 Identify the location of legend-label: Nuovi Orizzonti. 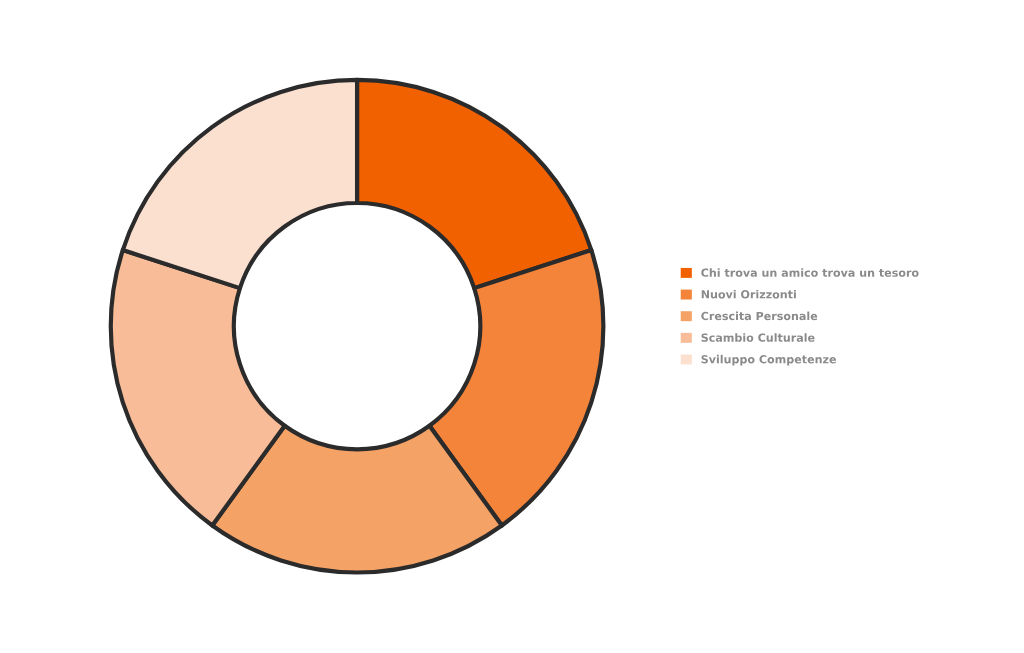
(748, 294).